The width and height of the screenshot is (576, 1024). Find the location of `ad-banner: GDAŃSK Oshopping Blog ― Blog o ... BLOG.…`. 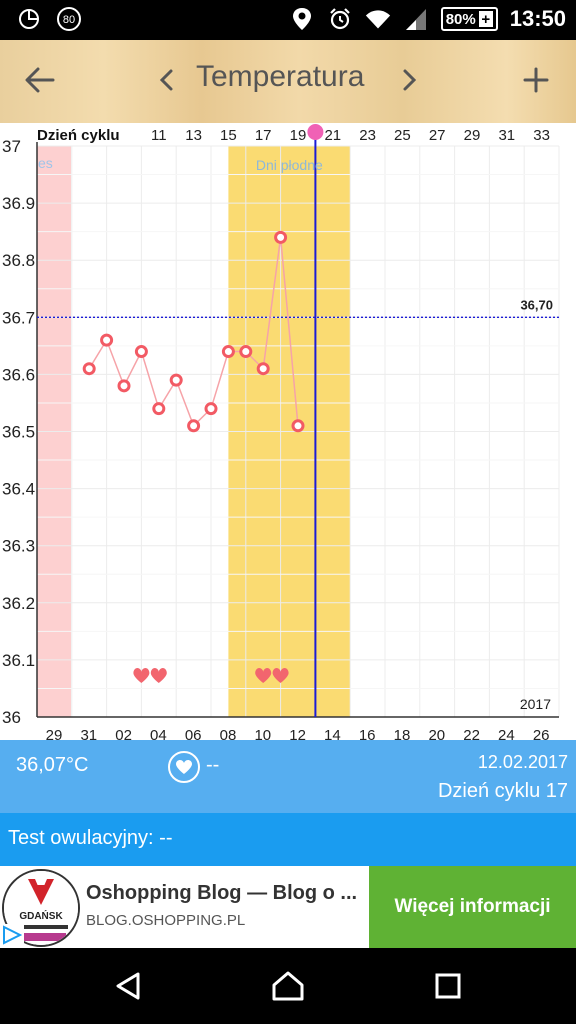

ad-banner: GDAŃSK Oshopping Blog ― Blog o ... BLOG.… is located at coordinates (288, 907).